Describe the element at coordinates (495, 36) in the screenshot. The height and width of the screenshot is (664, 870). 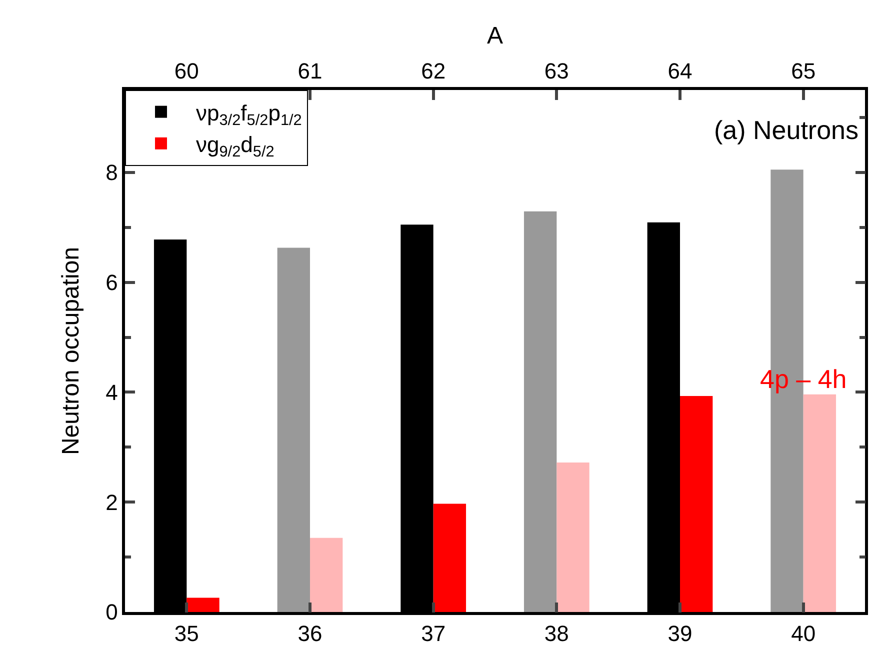
I see `x2-axis-title: A` at that location.